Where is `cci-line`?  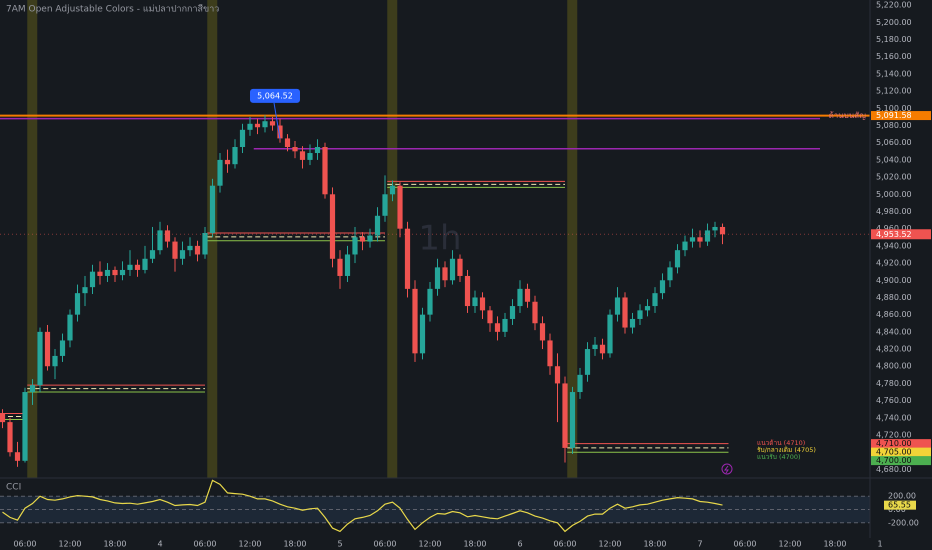 cci-line is located at coordinates (362, 506).